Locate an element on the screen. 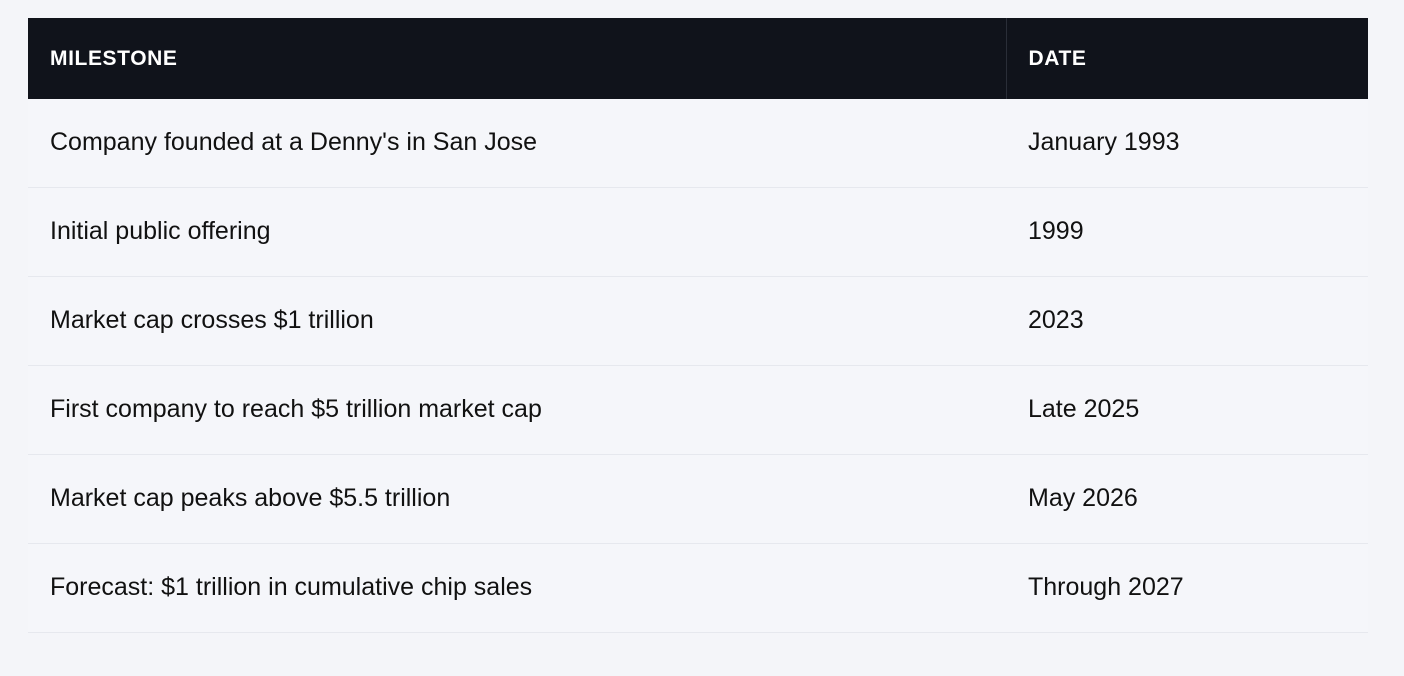 The image size is (1404, 676). column-header-date: DATE is located at coordinates (1057, 58).